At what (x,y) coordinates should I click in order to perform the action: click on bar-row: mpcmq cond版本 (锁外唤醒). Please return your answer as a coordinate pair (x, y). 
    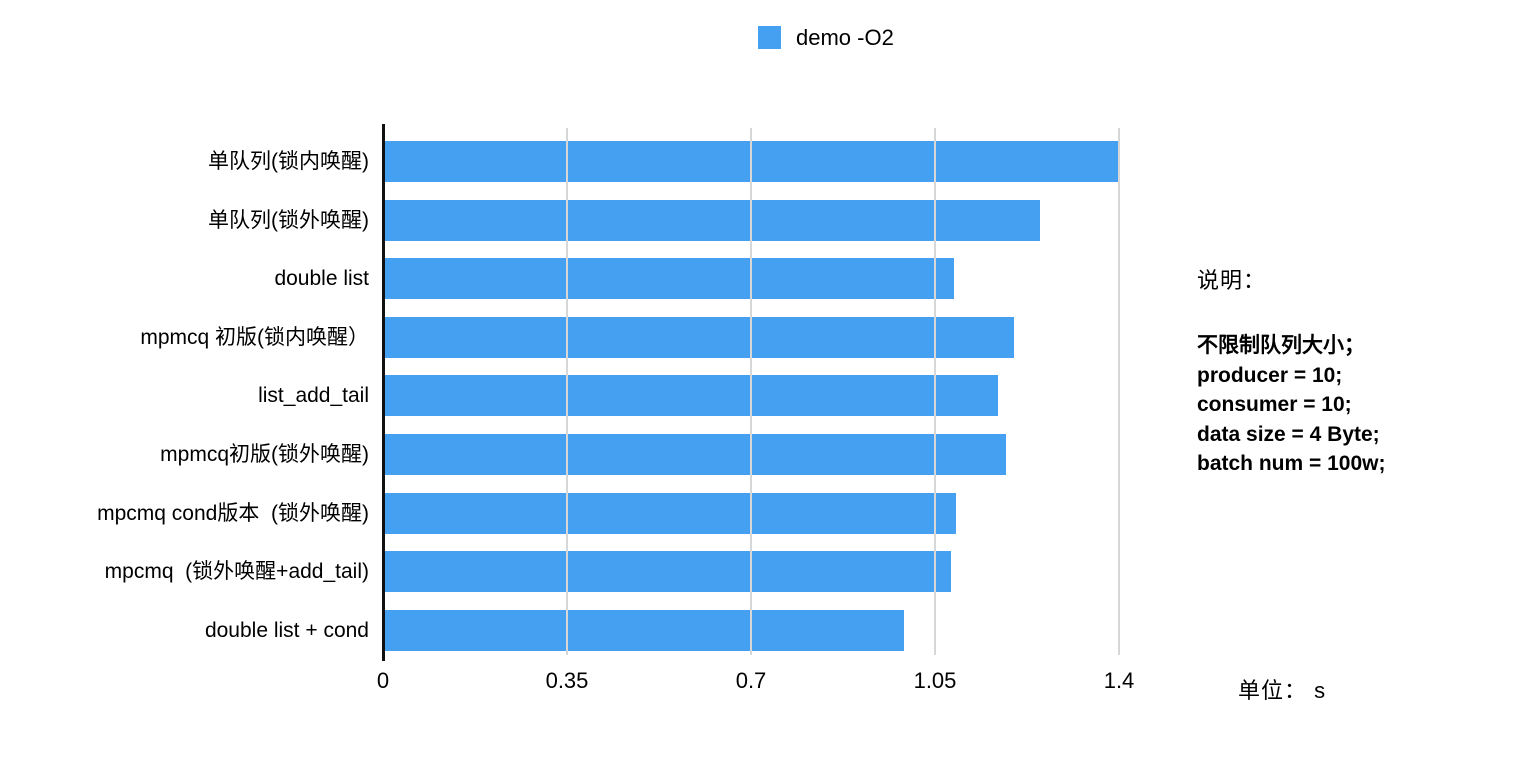
    Looking at the image, I should click on (770, 509).